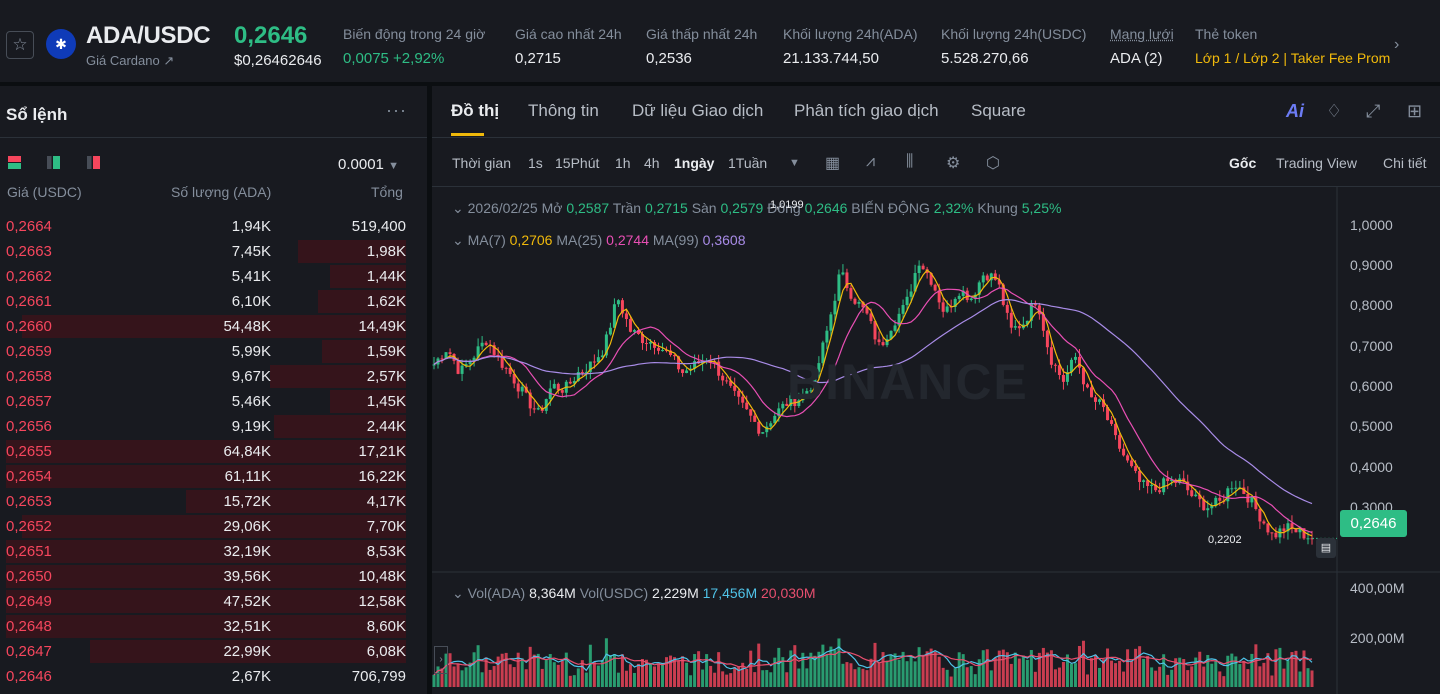 This screenshot has height=694, width=1440. I want to click on high-annotation: 1,0199, so click(787, 205).